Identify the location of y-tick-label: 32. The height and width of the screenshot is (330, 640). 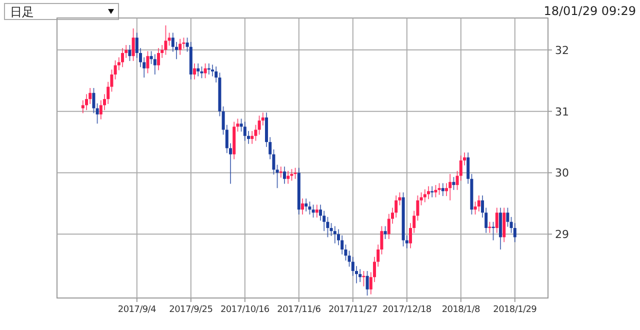
(562, 50).